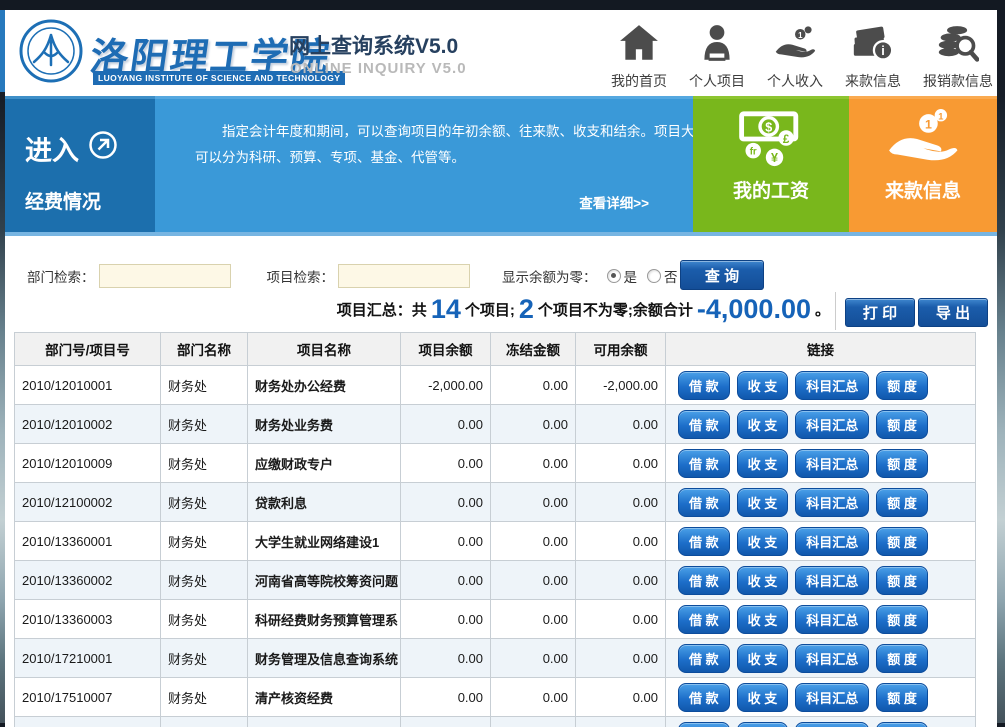  I want to click on total-balance: -4,000.00, so click(754, 309).